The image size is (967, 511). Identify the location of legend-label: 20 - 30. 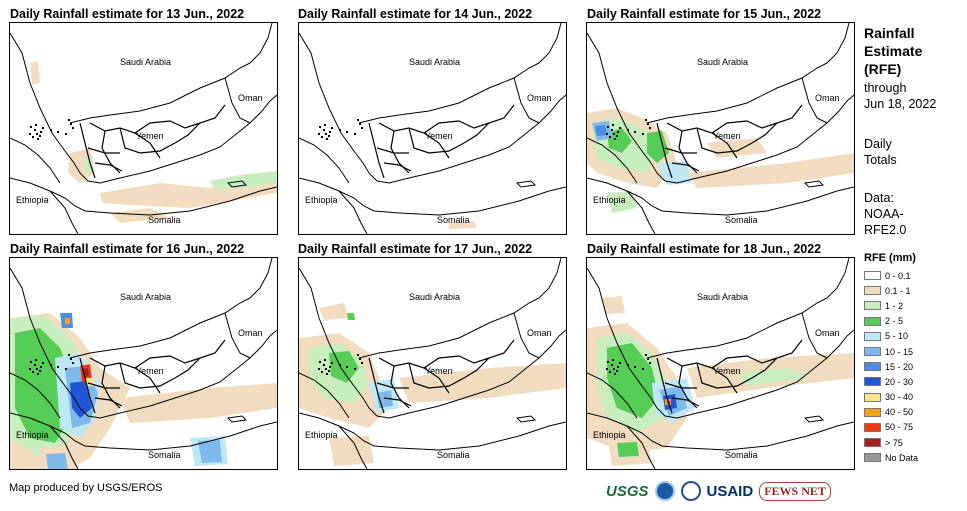
(899, 381).